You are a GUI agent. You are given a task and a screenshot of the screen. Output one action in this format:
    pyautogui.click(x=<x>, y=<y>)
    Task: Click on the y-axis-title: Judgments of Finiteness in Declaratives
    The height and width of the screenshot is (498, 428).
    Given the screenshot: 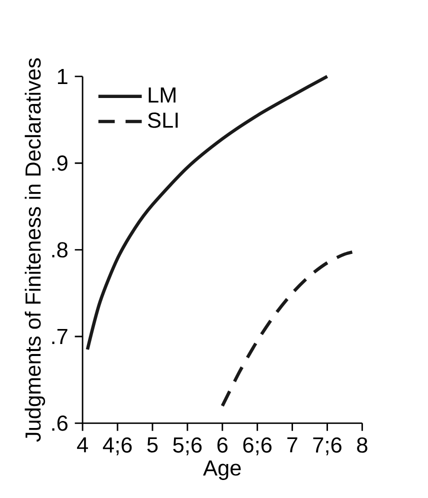 What is the action you would take?
    pyautogui.click(x=34, y=250)
    